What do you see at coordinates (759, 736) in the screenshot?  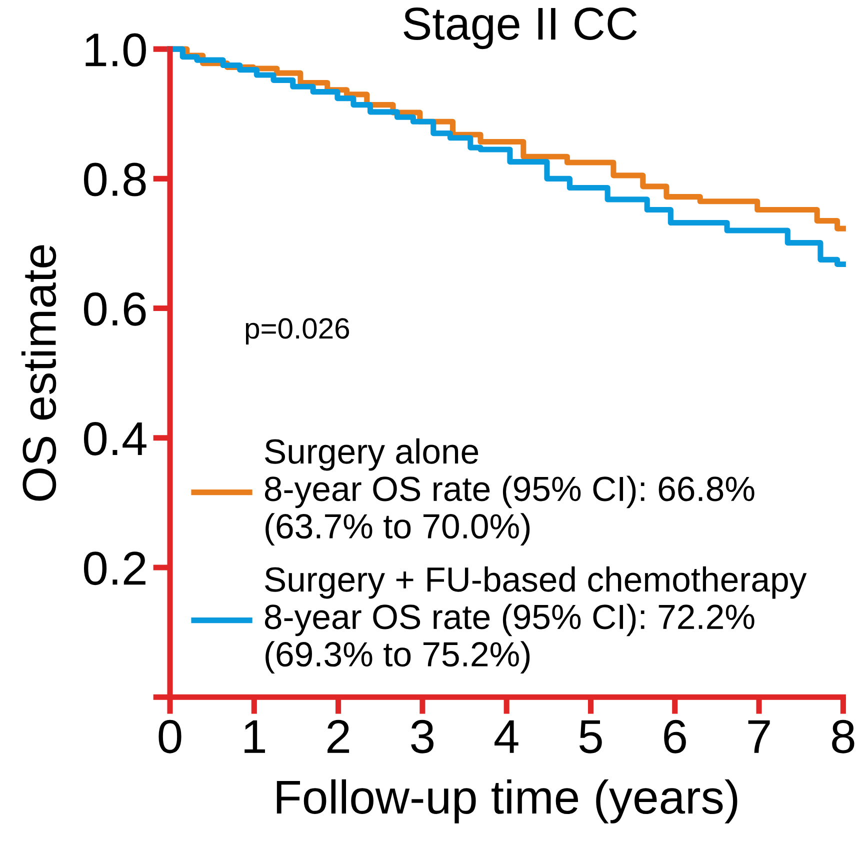 I see `x-tick-label: 7` at bounding box center [759, 736].